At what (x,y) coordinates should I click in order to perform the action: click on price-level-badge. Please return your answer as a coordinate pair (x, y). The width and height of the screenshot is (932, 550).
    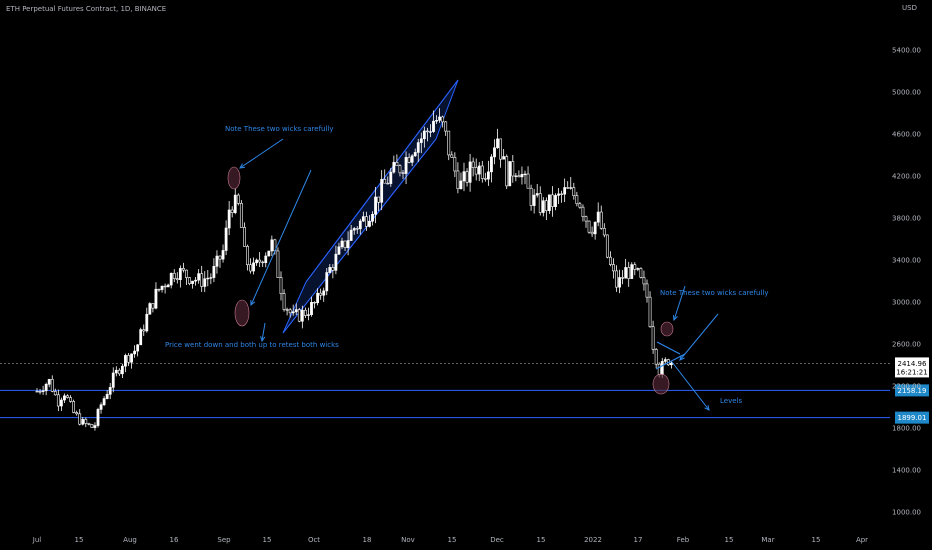
    Looking at the image, I should click on (912, 390).